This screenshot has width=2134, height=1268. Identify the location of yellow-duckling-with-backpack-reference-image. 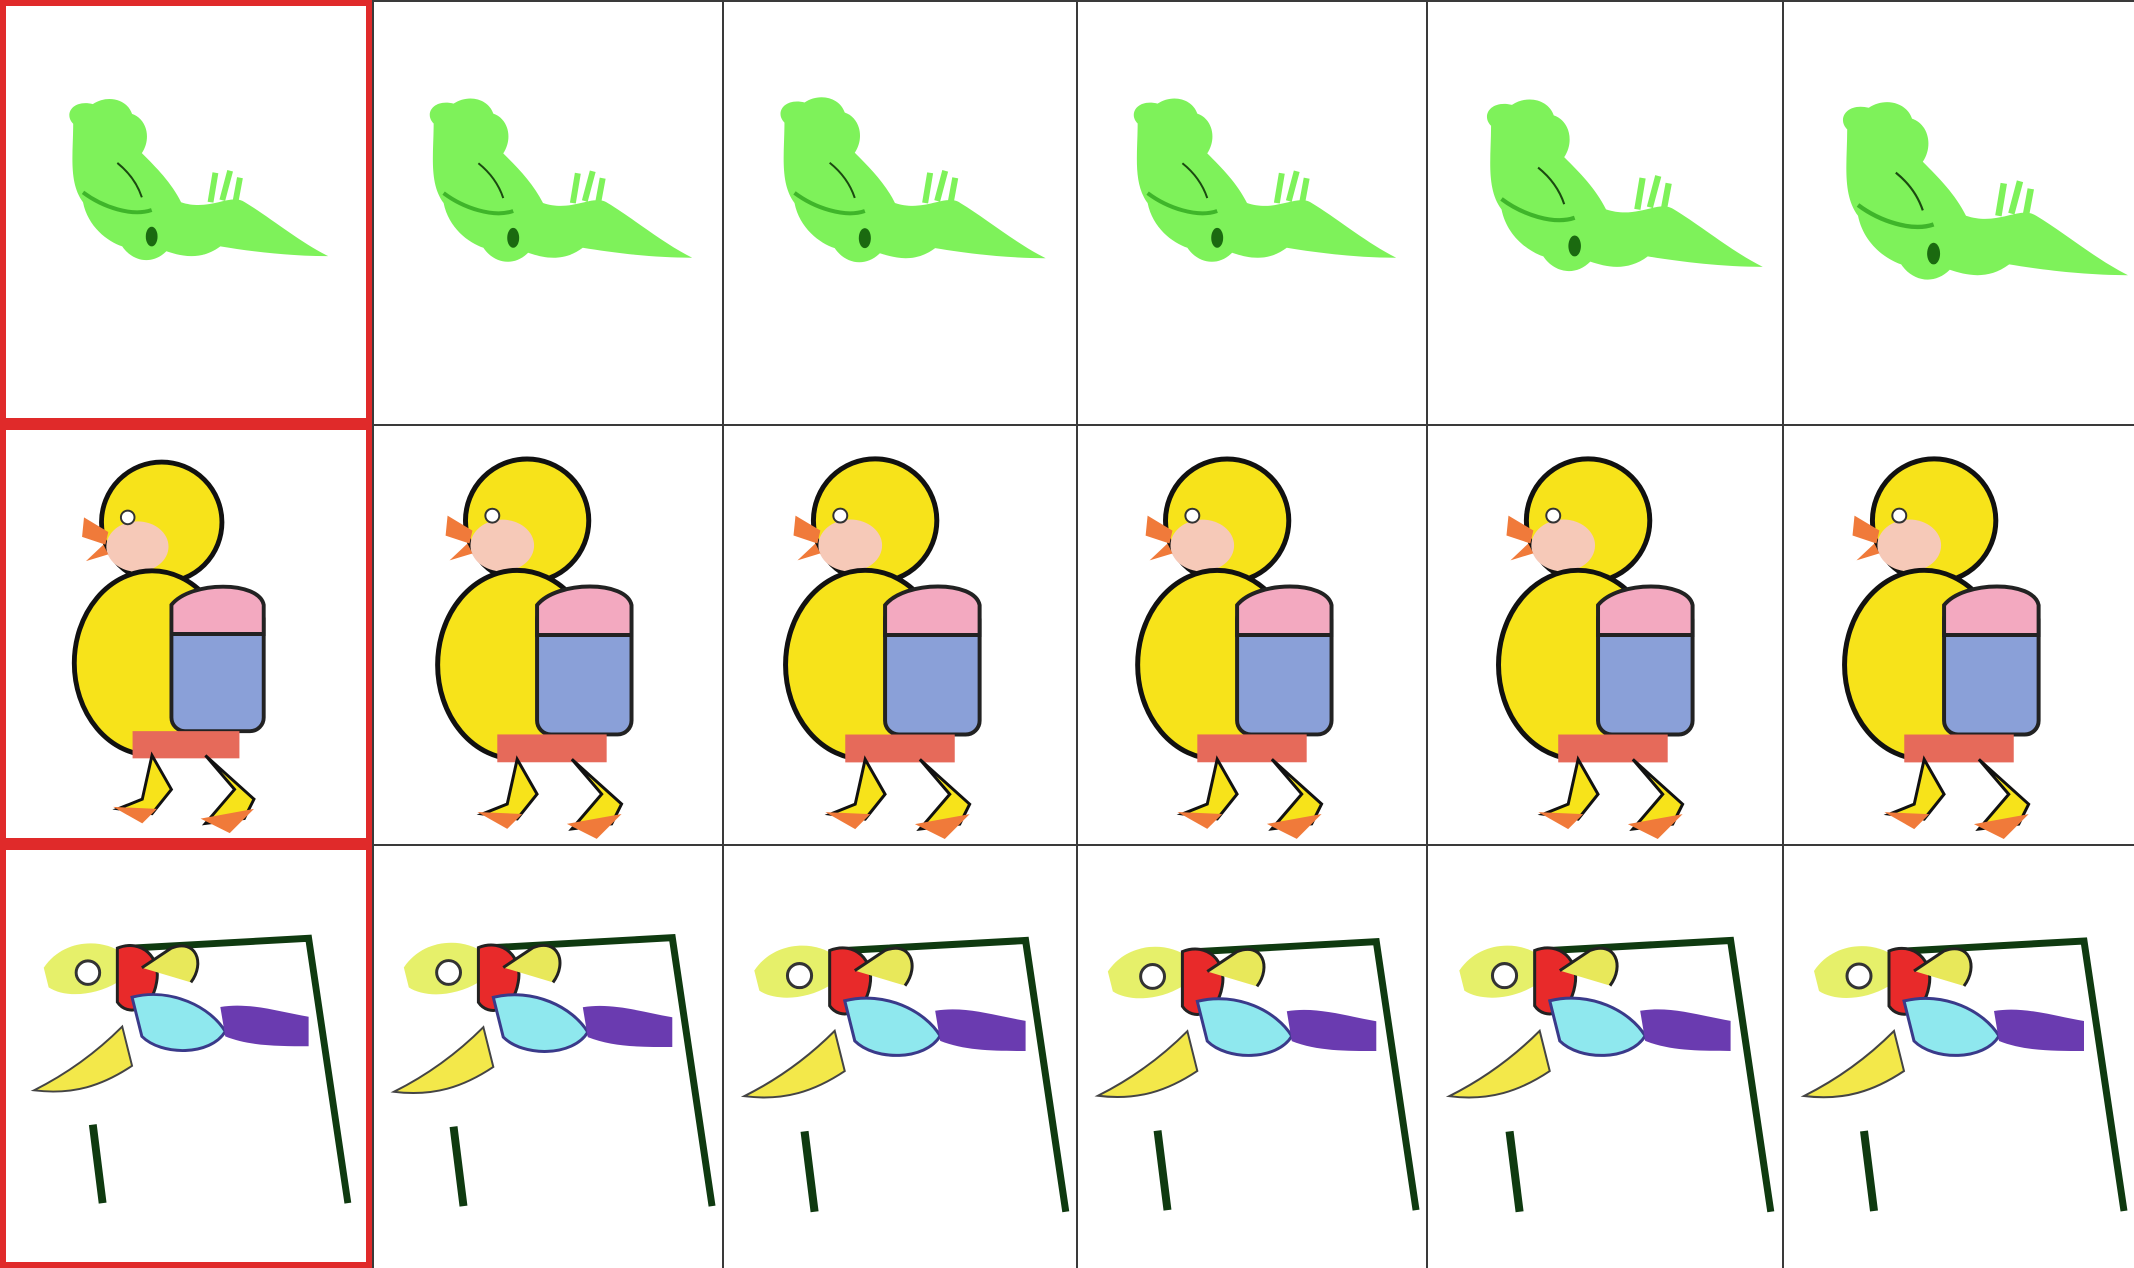
(186, 634).